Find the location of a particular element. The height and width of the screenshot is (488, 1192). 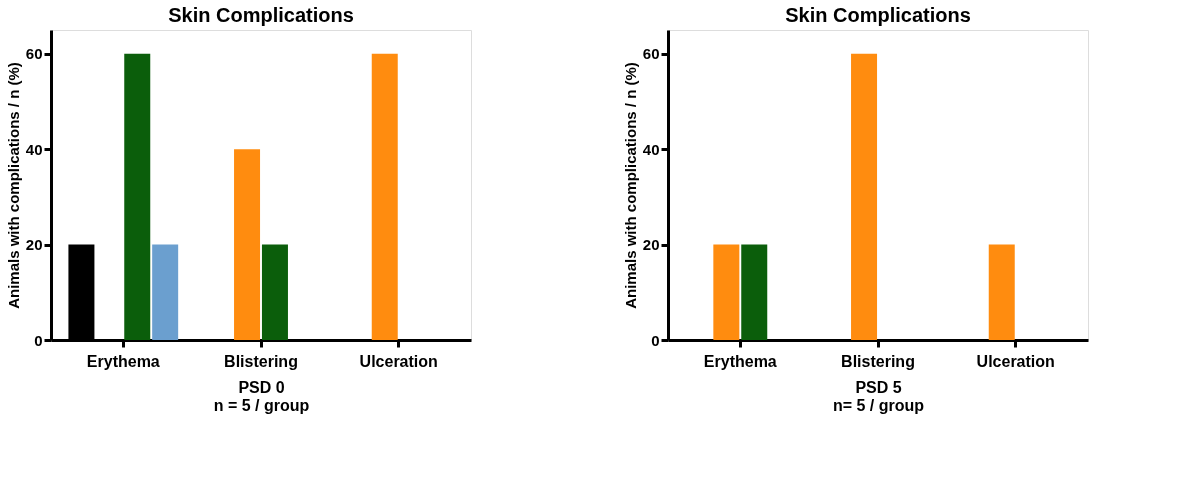

x-axis-title: PSD 0 n = 5 / group is located at coordinates (261, 396).